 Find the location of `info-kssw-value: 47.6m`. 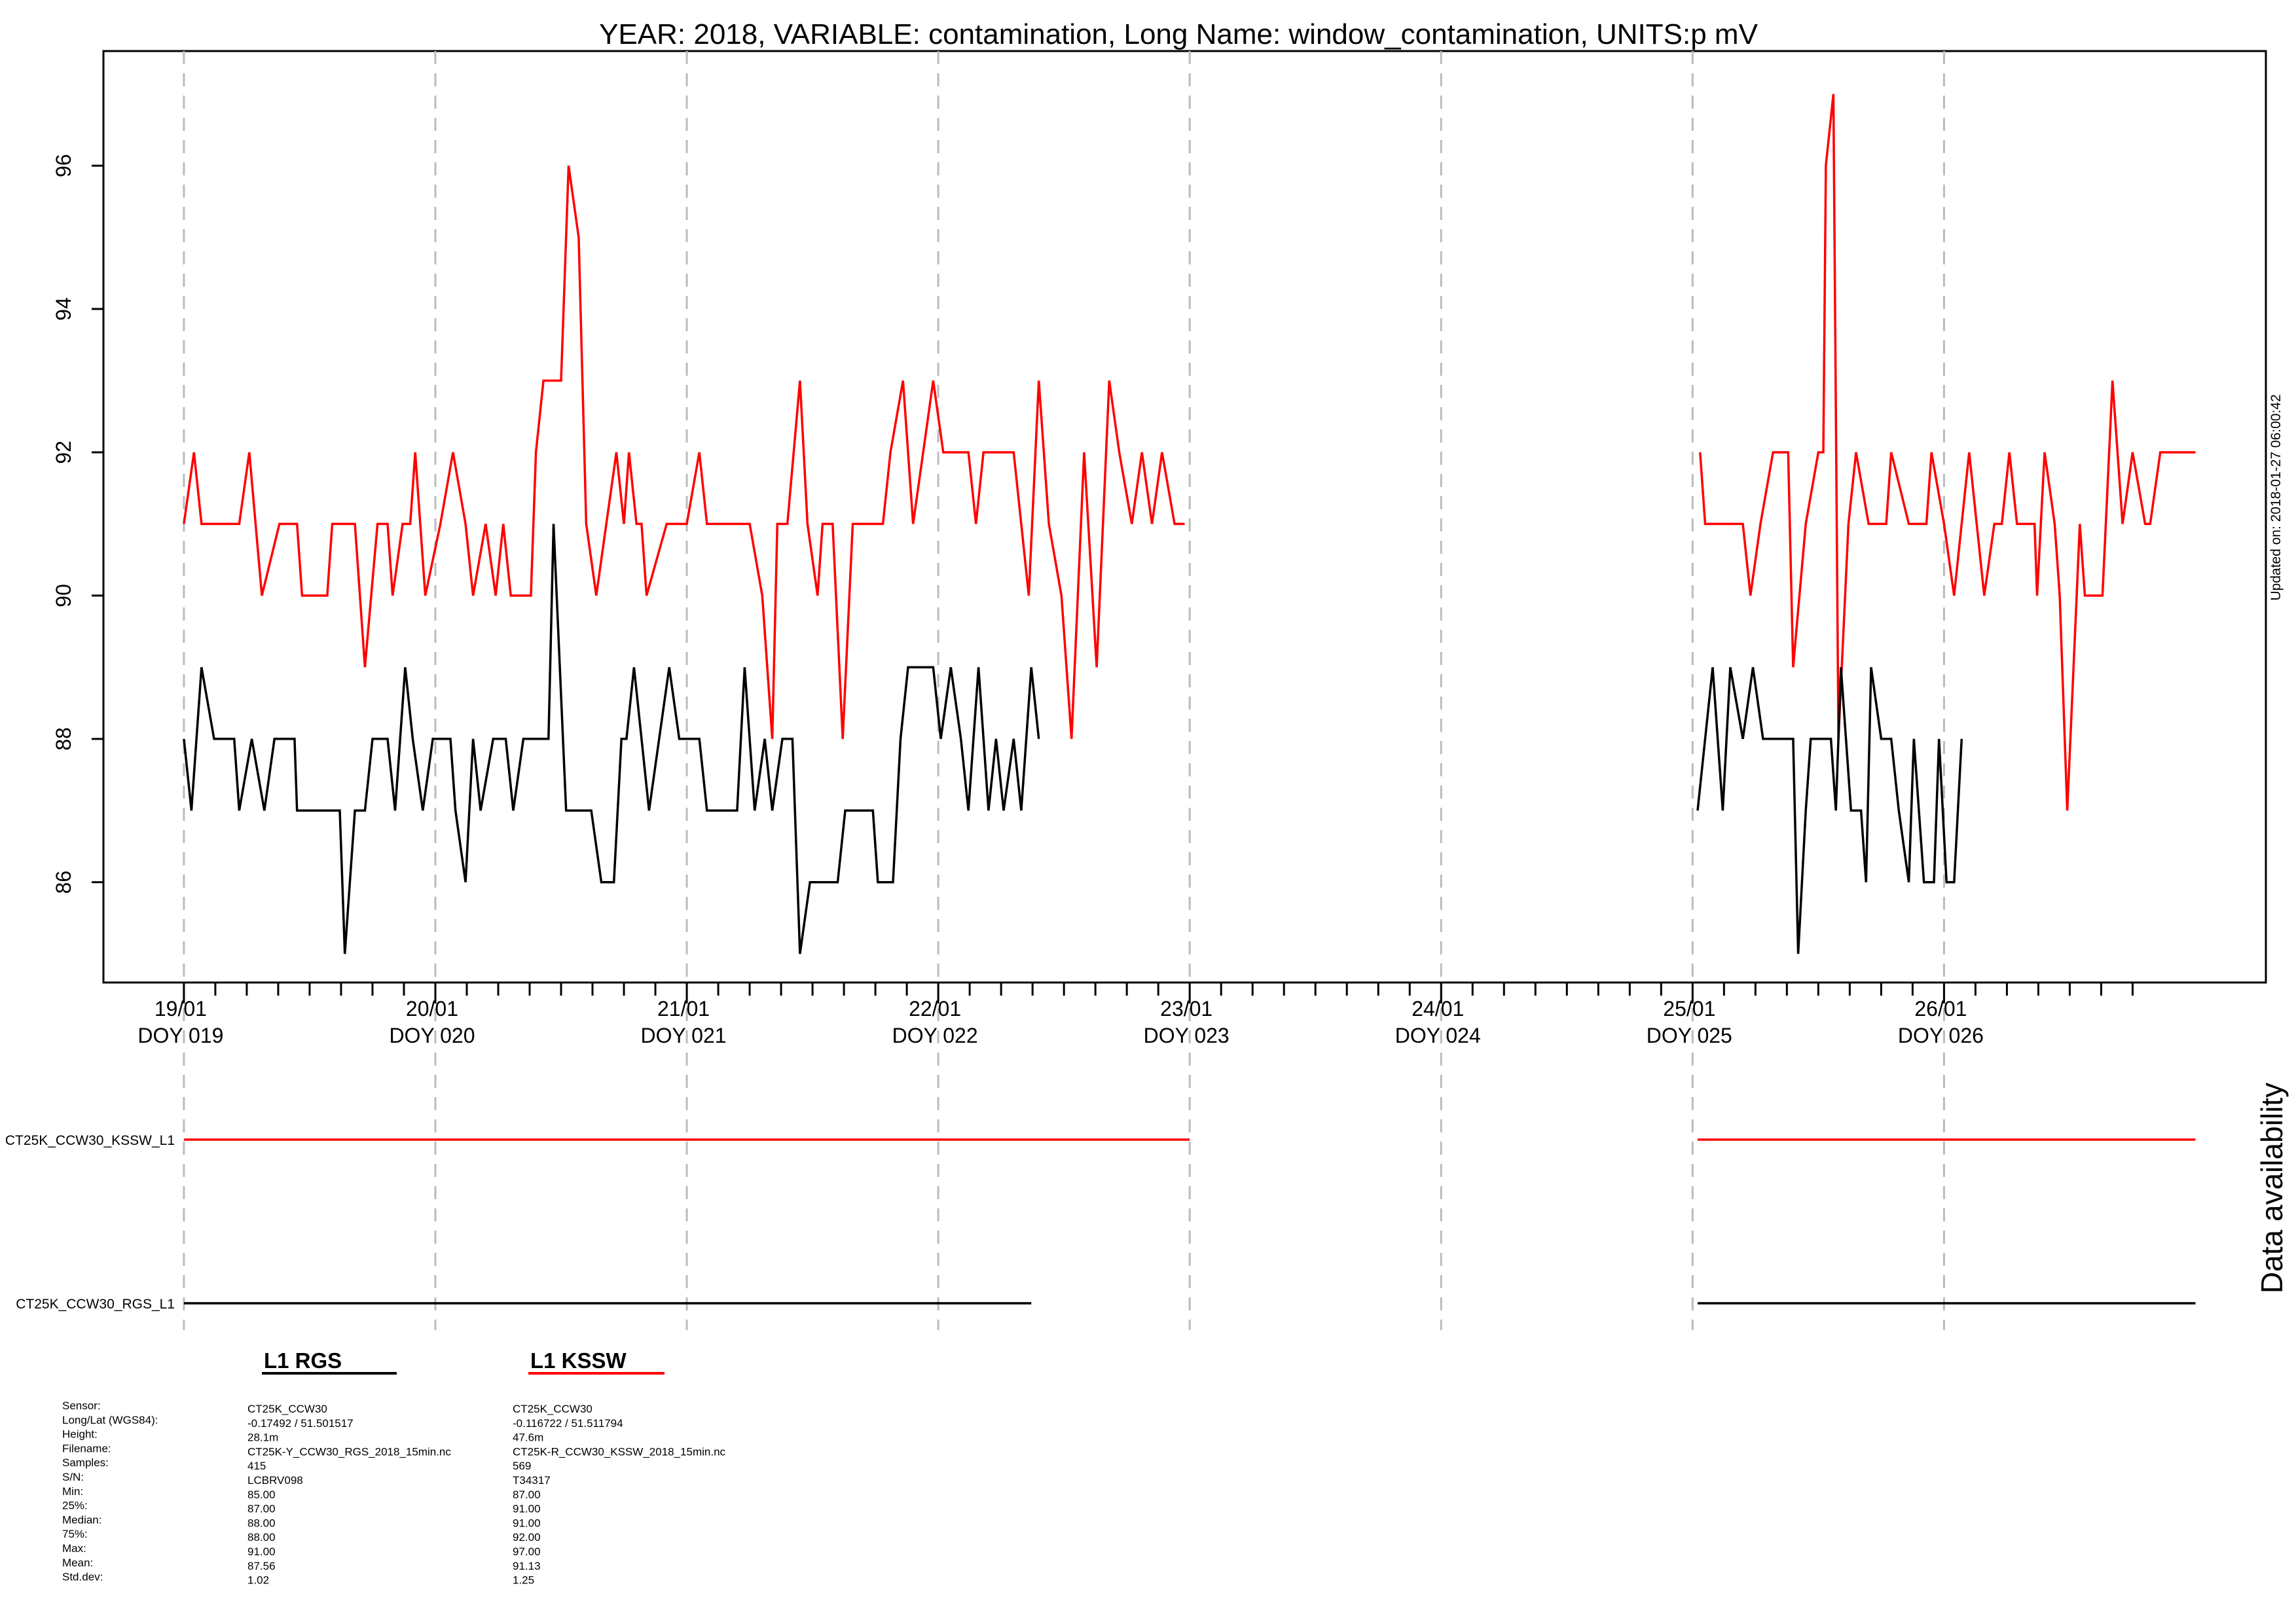

info-kssw-value: 47.6m is located at coordinates (528, 1438).